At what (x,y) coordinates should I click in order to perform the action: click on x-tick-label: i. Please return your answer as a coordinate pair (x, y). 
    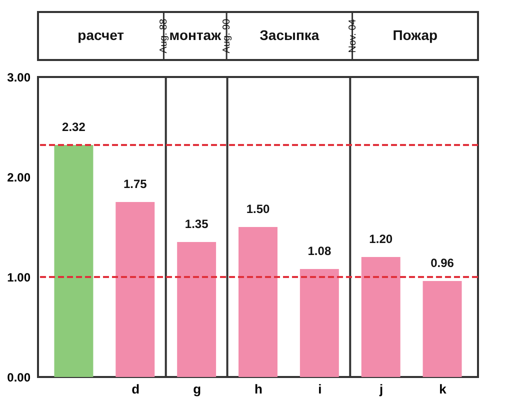
    Looking at the image, I should click on (320, 389).